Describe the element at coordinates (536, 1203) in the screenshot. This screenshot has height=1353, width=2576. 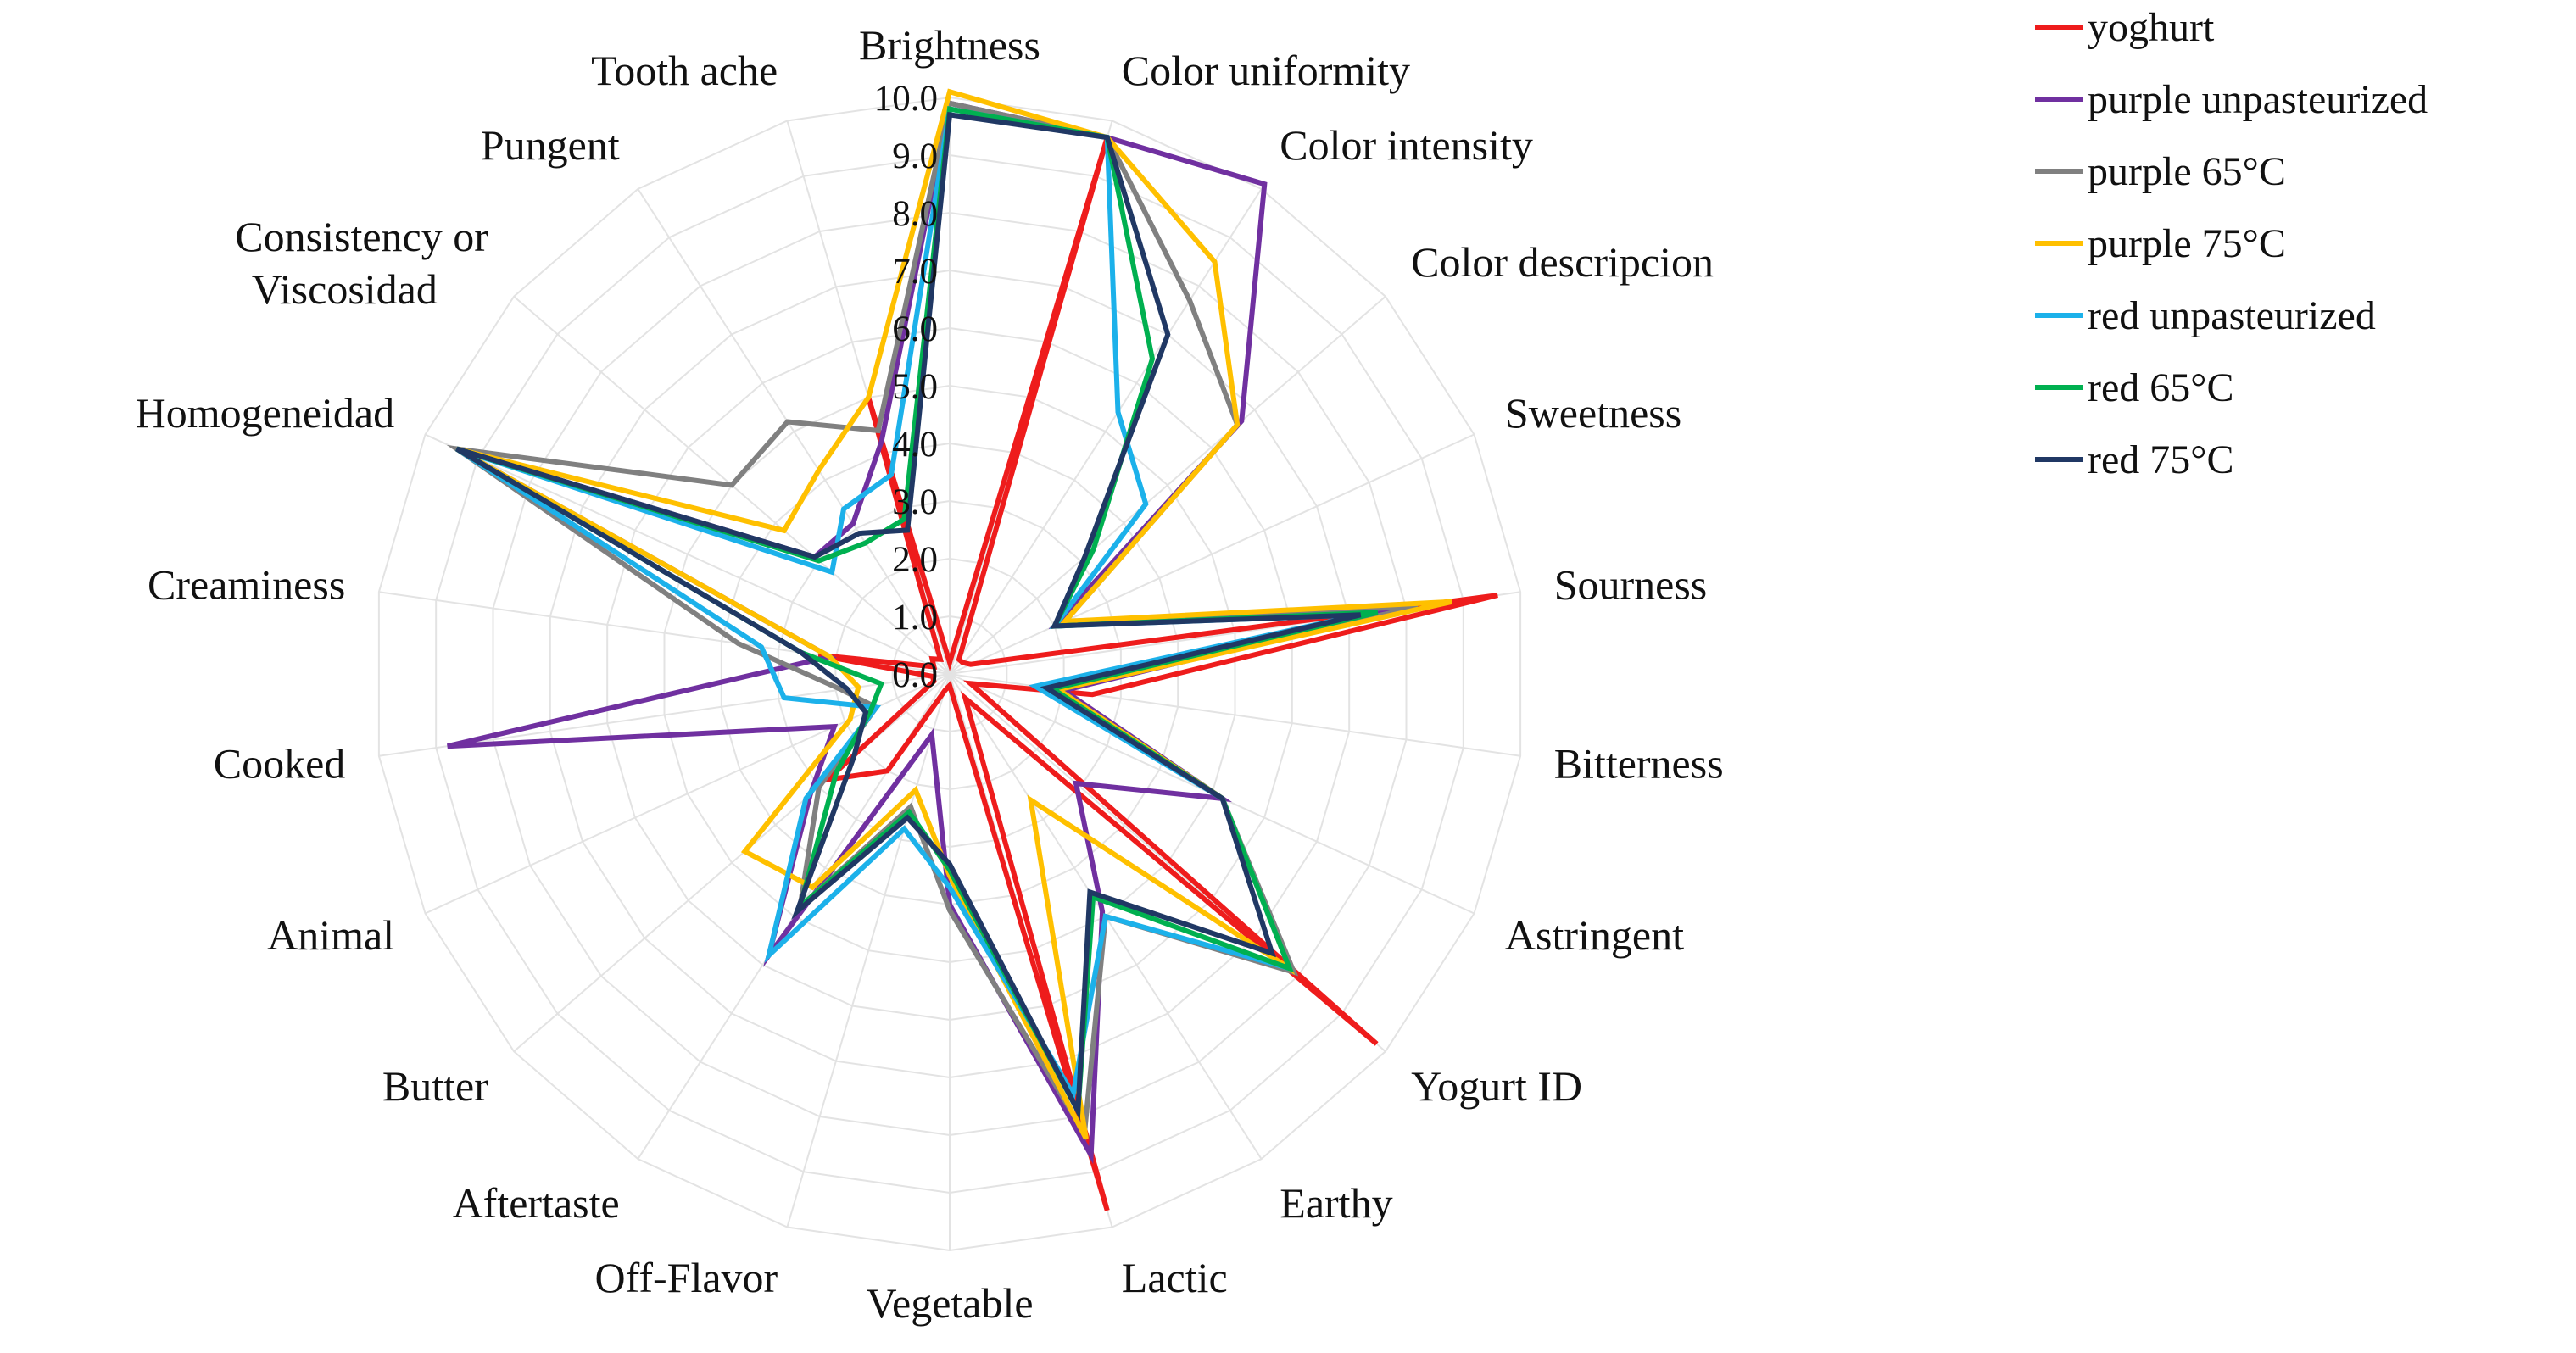
I see `category-label: Aftertaste` at that location.